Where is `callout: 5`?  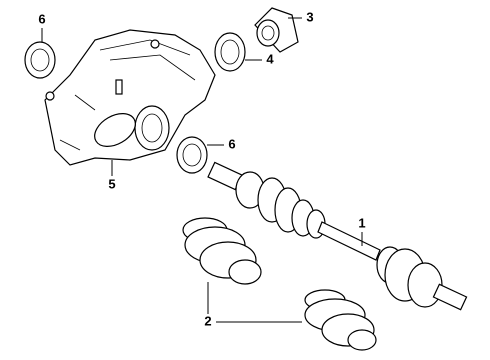 callout: 5 is located at coordinates (111, 183).